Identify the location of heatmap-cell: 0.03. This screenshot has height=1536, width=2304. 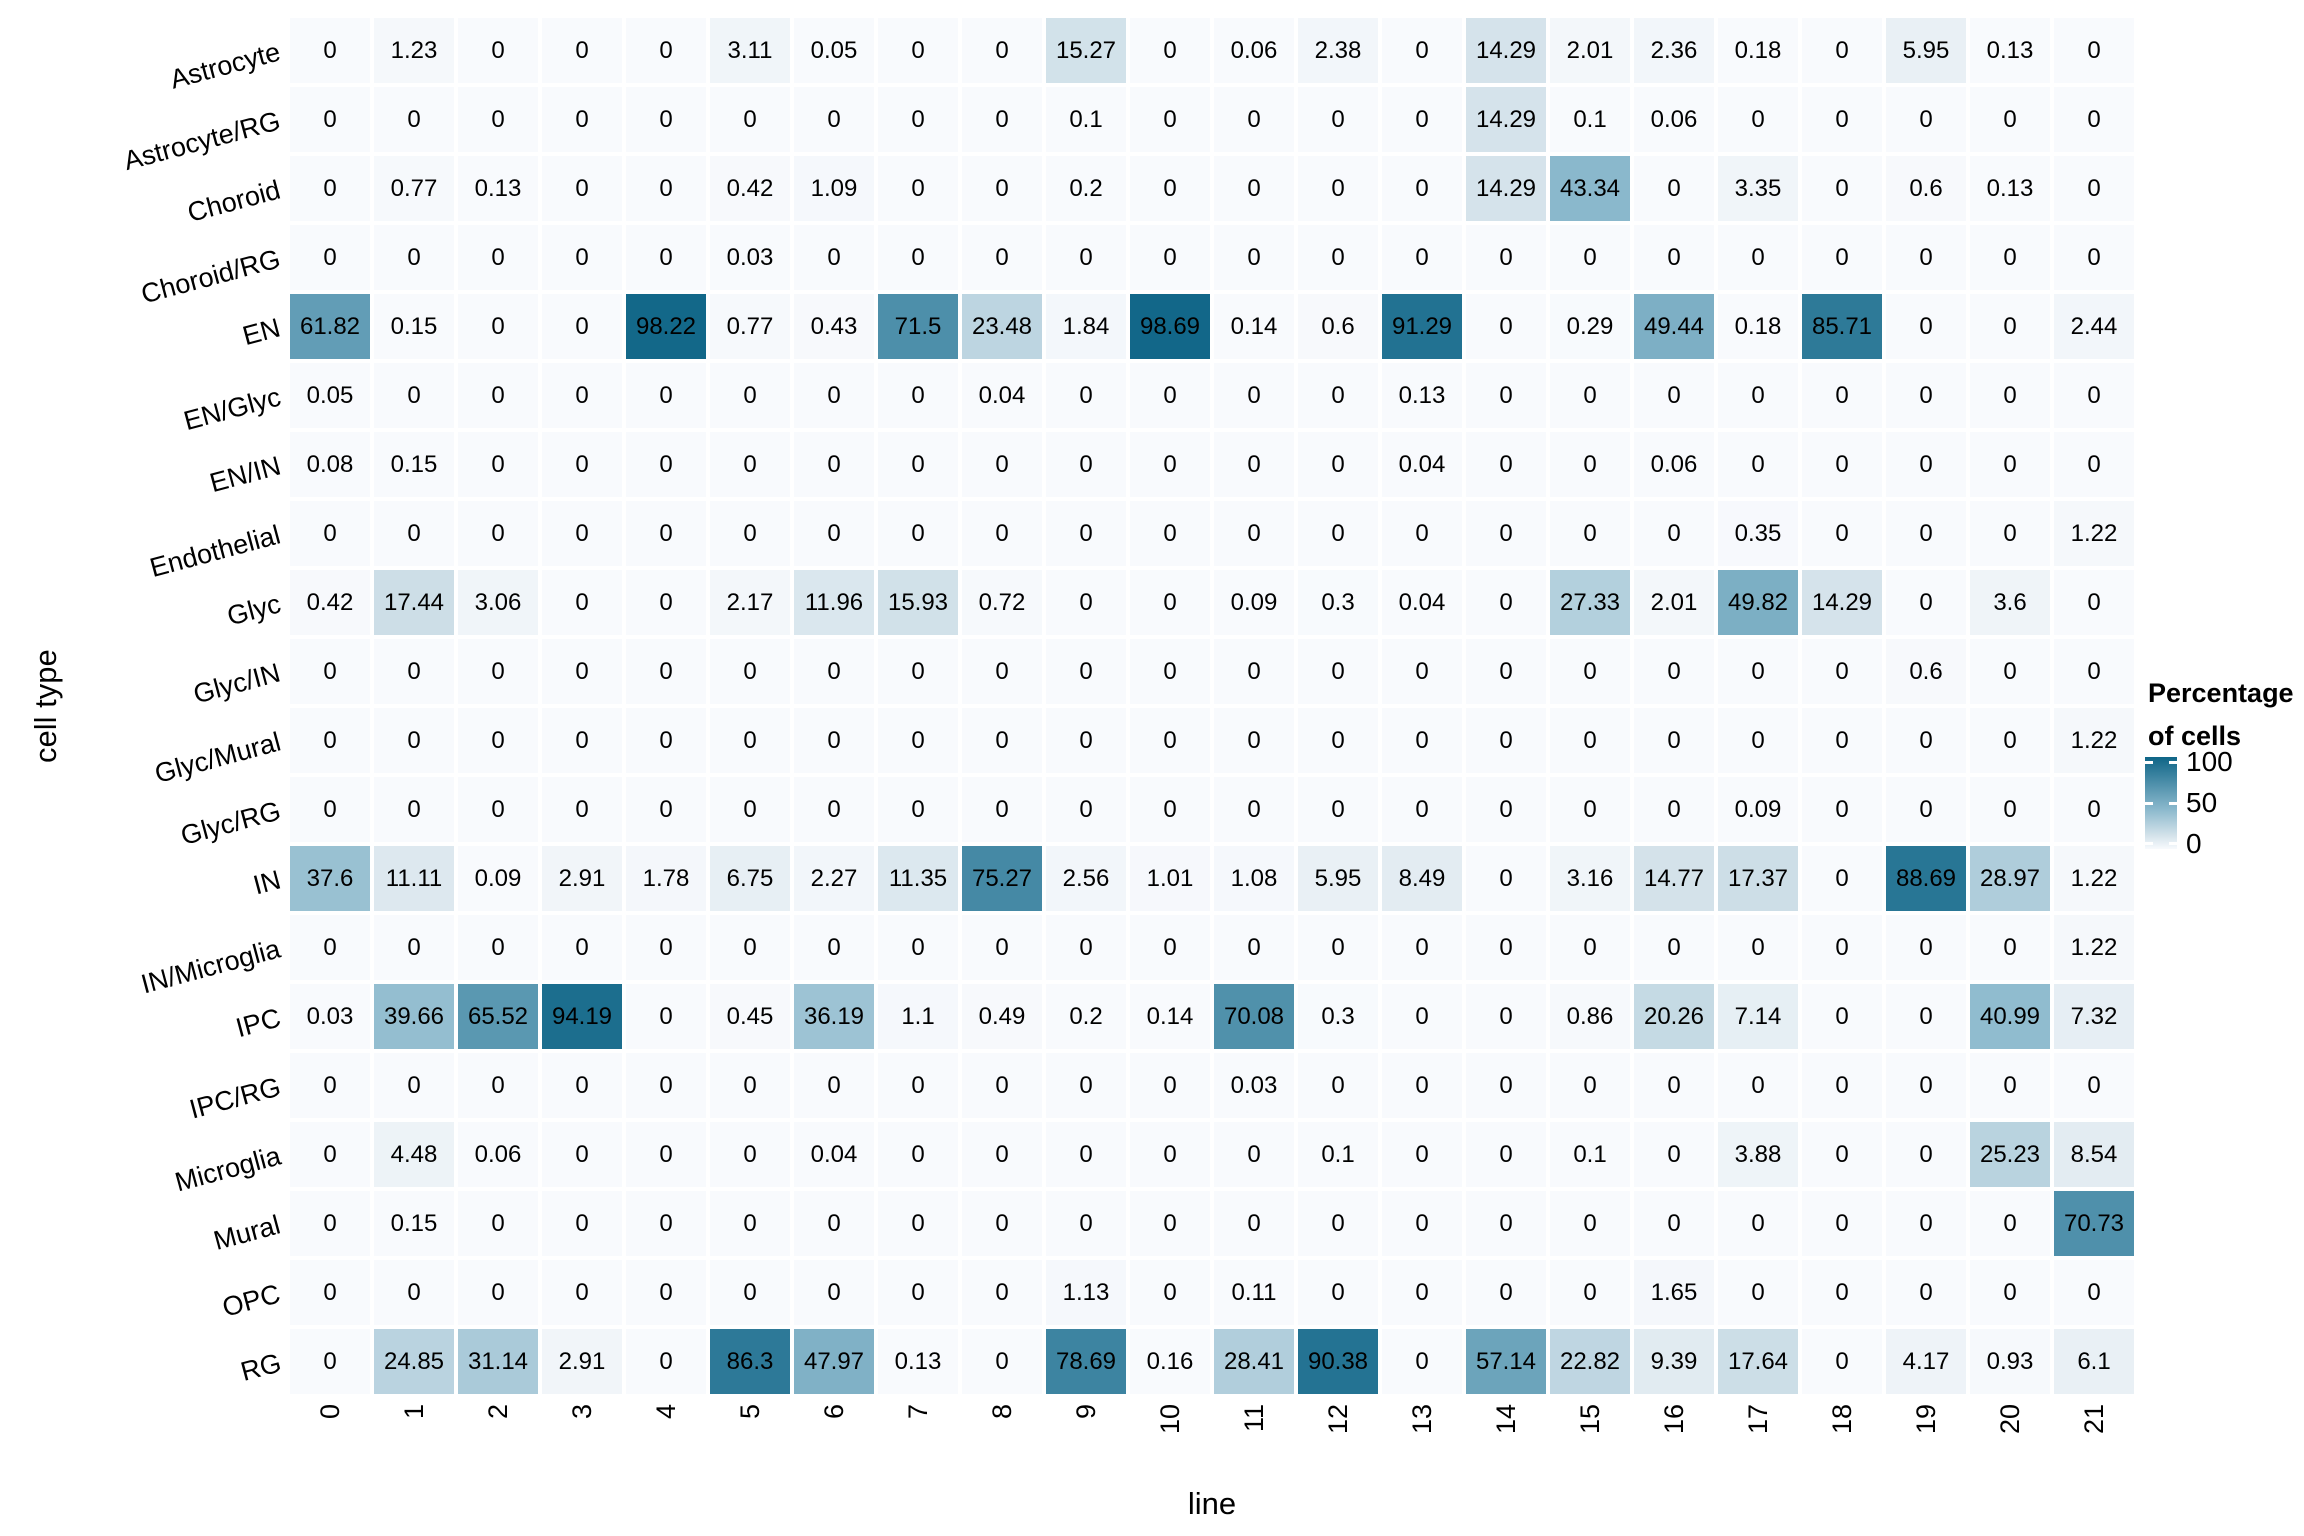
(330, 1016).